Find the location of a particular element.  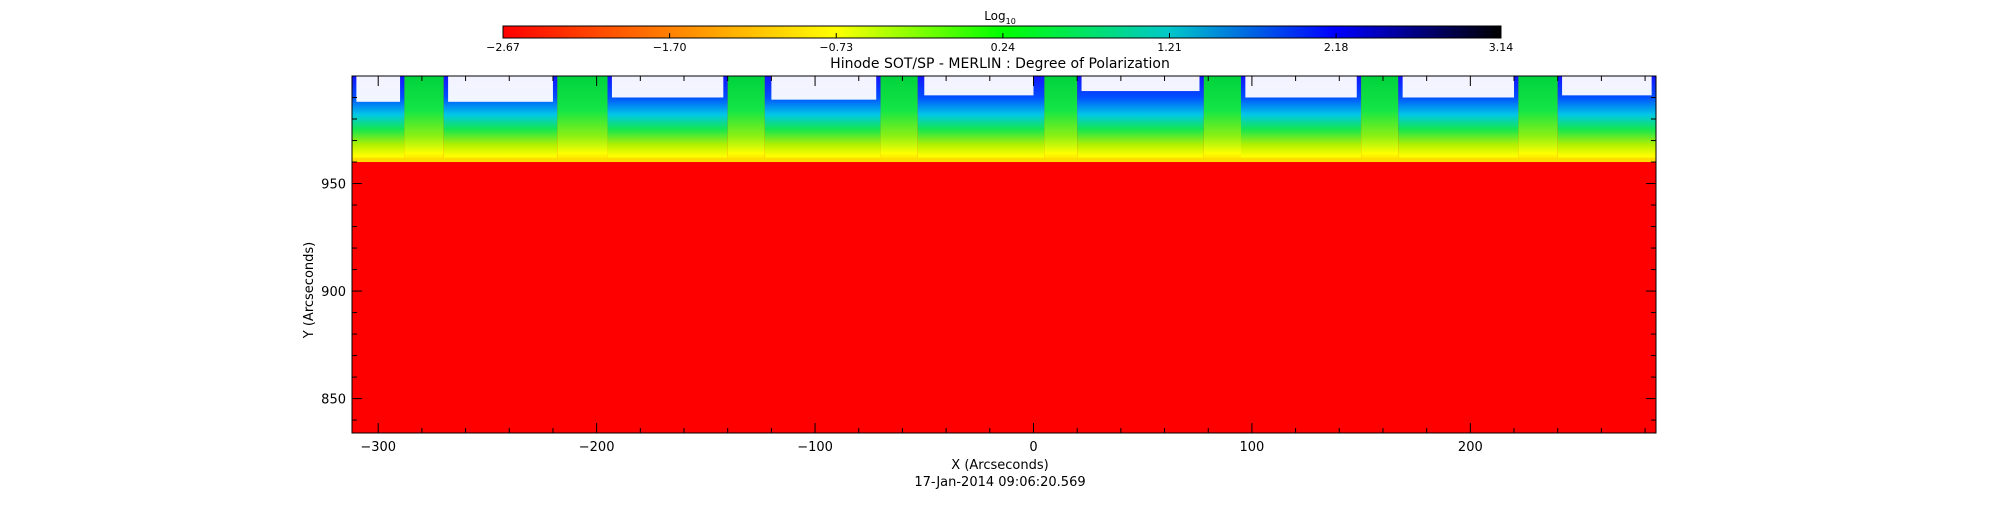

x-tick-label: 100 is located at coordinates (1251, 447).